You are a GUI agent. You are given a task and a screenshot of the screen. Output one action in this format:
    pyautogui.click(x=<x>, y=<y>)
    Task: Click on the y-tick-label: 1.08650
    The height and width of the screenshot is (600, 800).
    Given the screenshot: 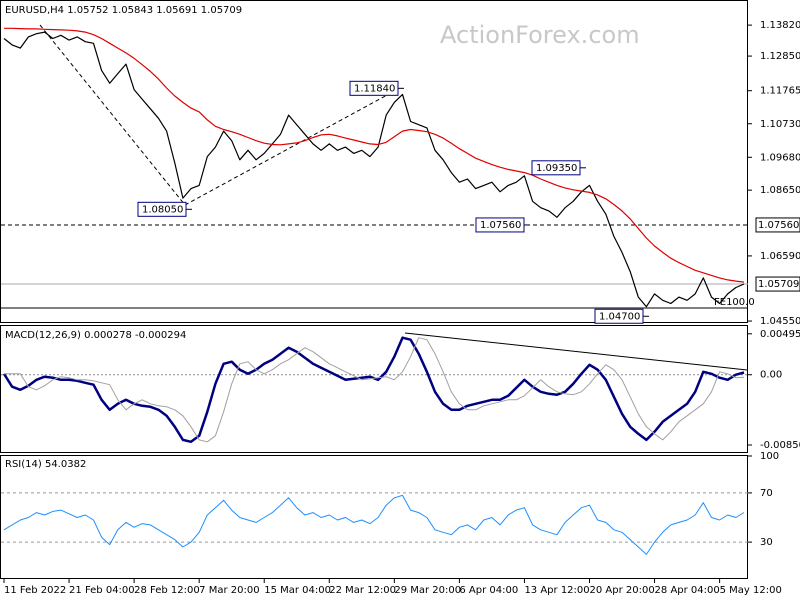 What is the action you would take?
    pyautogui.click(x=780, y=190)
    